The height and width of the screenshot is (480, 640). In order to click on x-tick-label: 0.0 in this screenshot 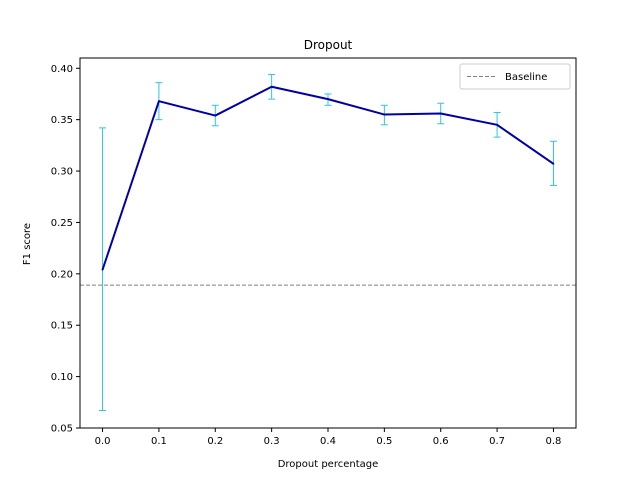, I will do `click(103, 441)`.